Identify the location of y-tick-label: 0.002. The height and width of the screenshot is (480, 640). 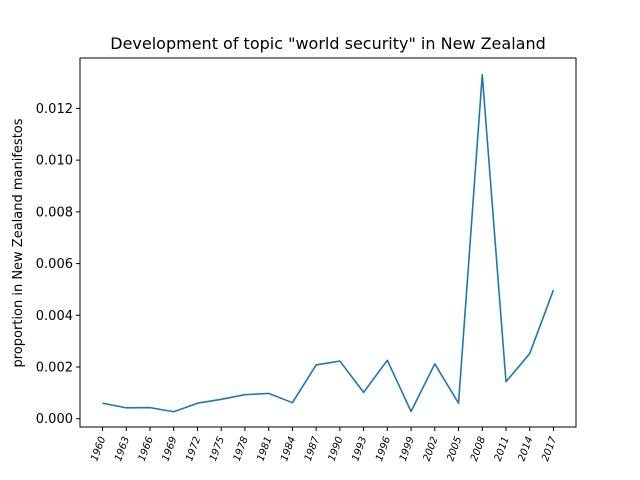
(54, 368).